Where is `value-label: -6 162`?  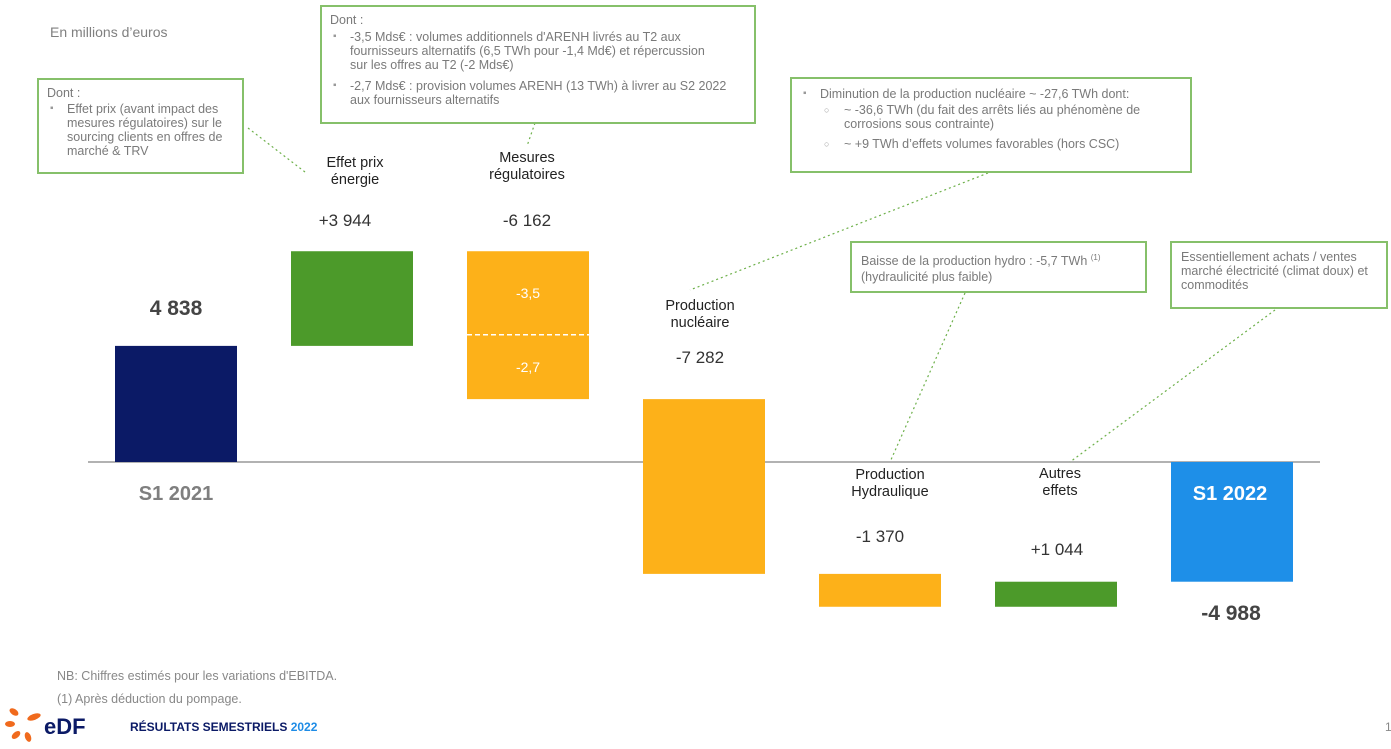
value-label: -6 162 is located at coordinates (527, 220).